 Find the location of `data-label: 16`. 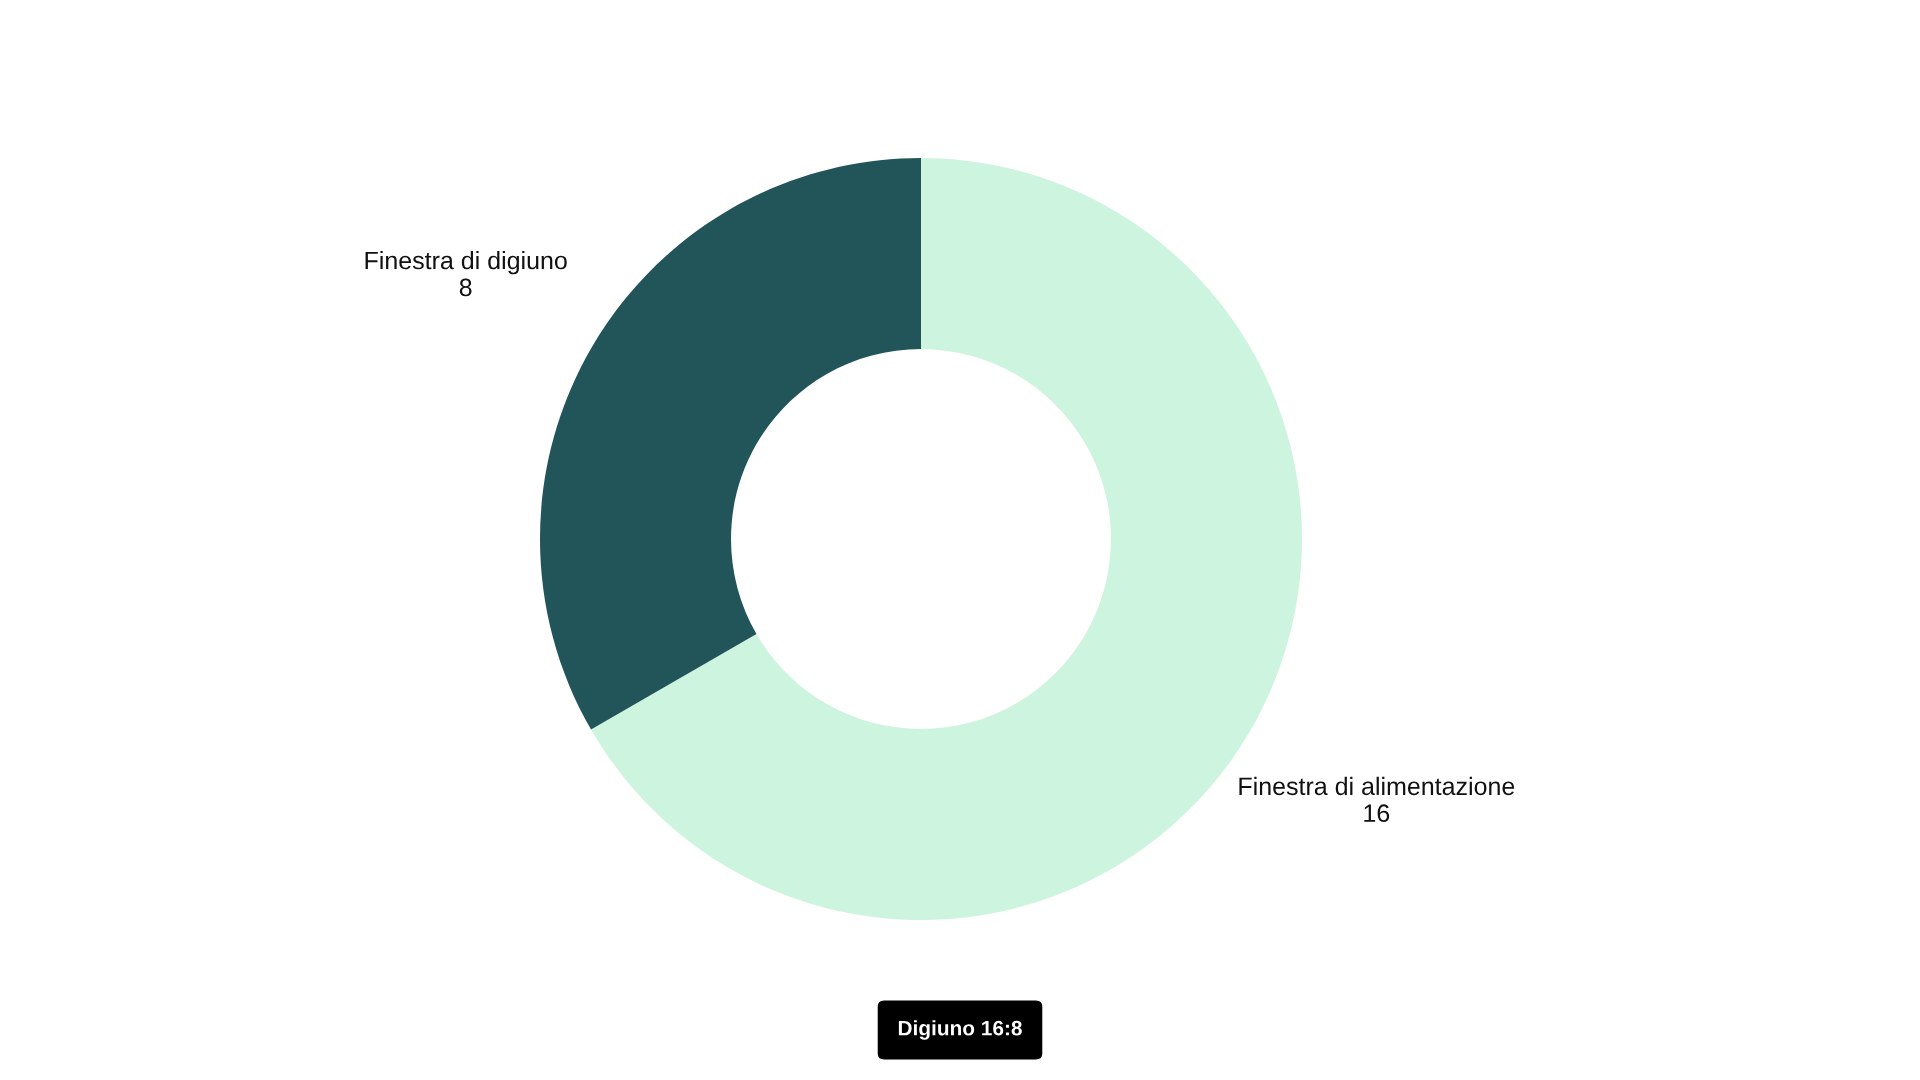

data-label: 16 is located at coordinates (1377, 813).